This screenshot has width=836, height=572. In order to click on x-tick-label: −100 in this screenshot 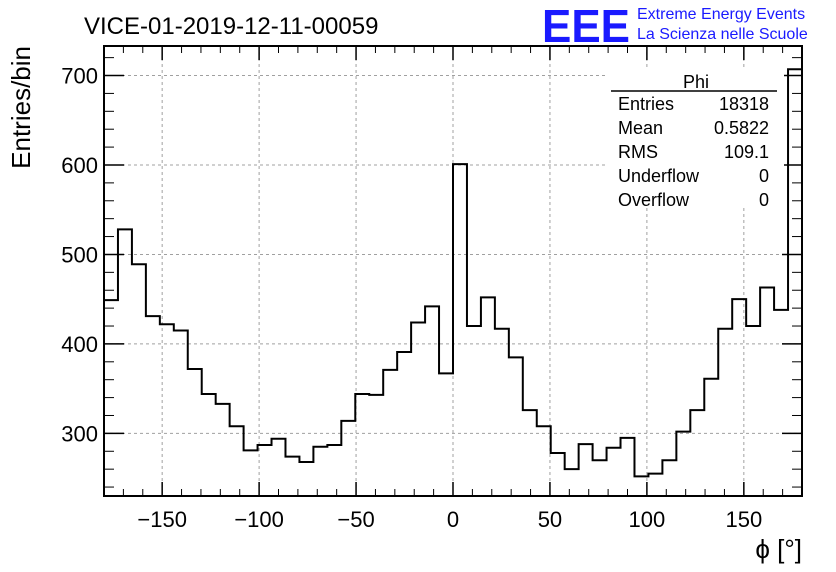, I will do `click(259, 519)`.